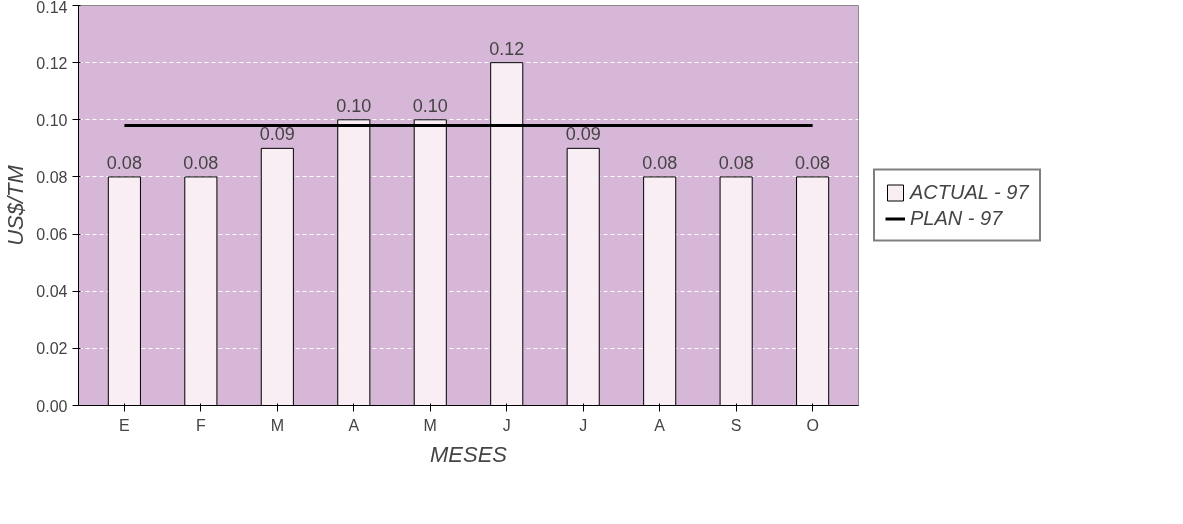 This screenshot has height=524, width=1183. I want to click on y-tick-label: 0.00, so click(52, 406).